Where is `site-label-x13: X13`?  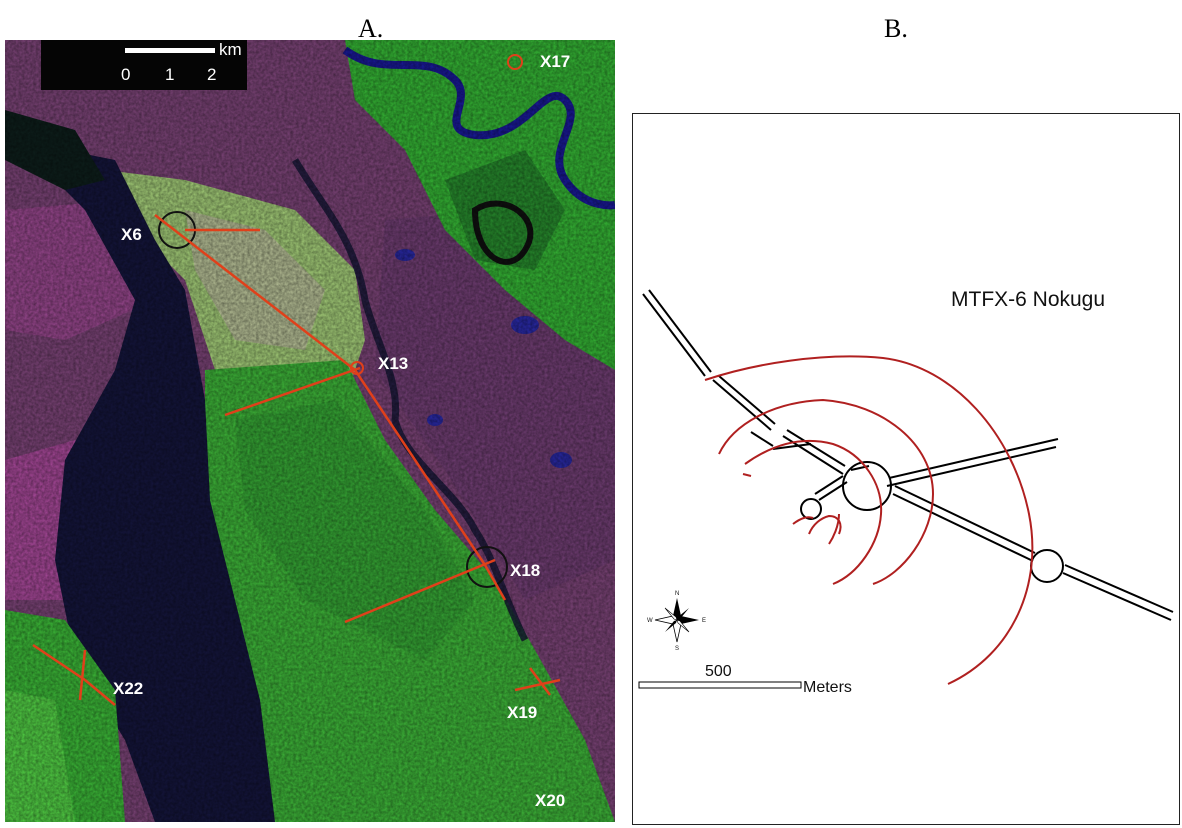
site-label-x13: X13 is located at coordinates (393, 363).